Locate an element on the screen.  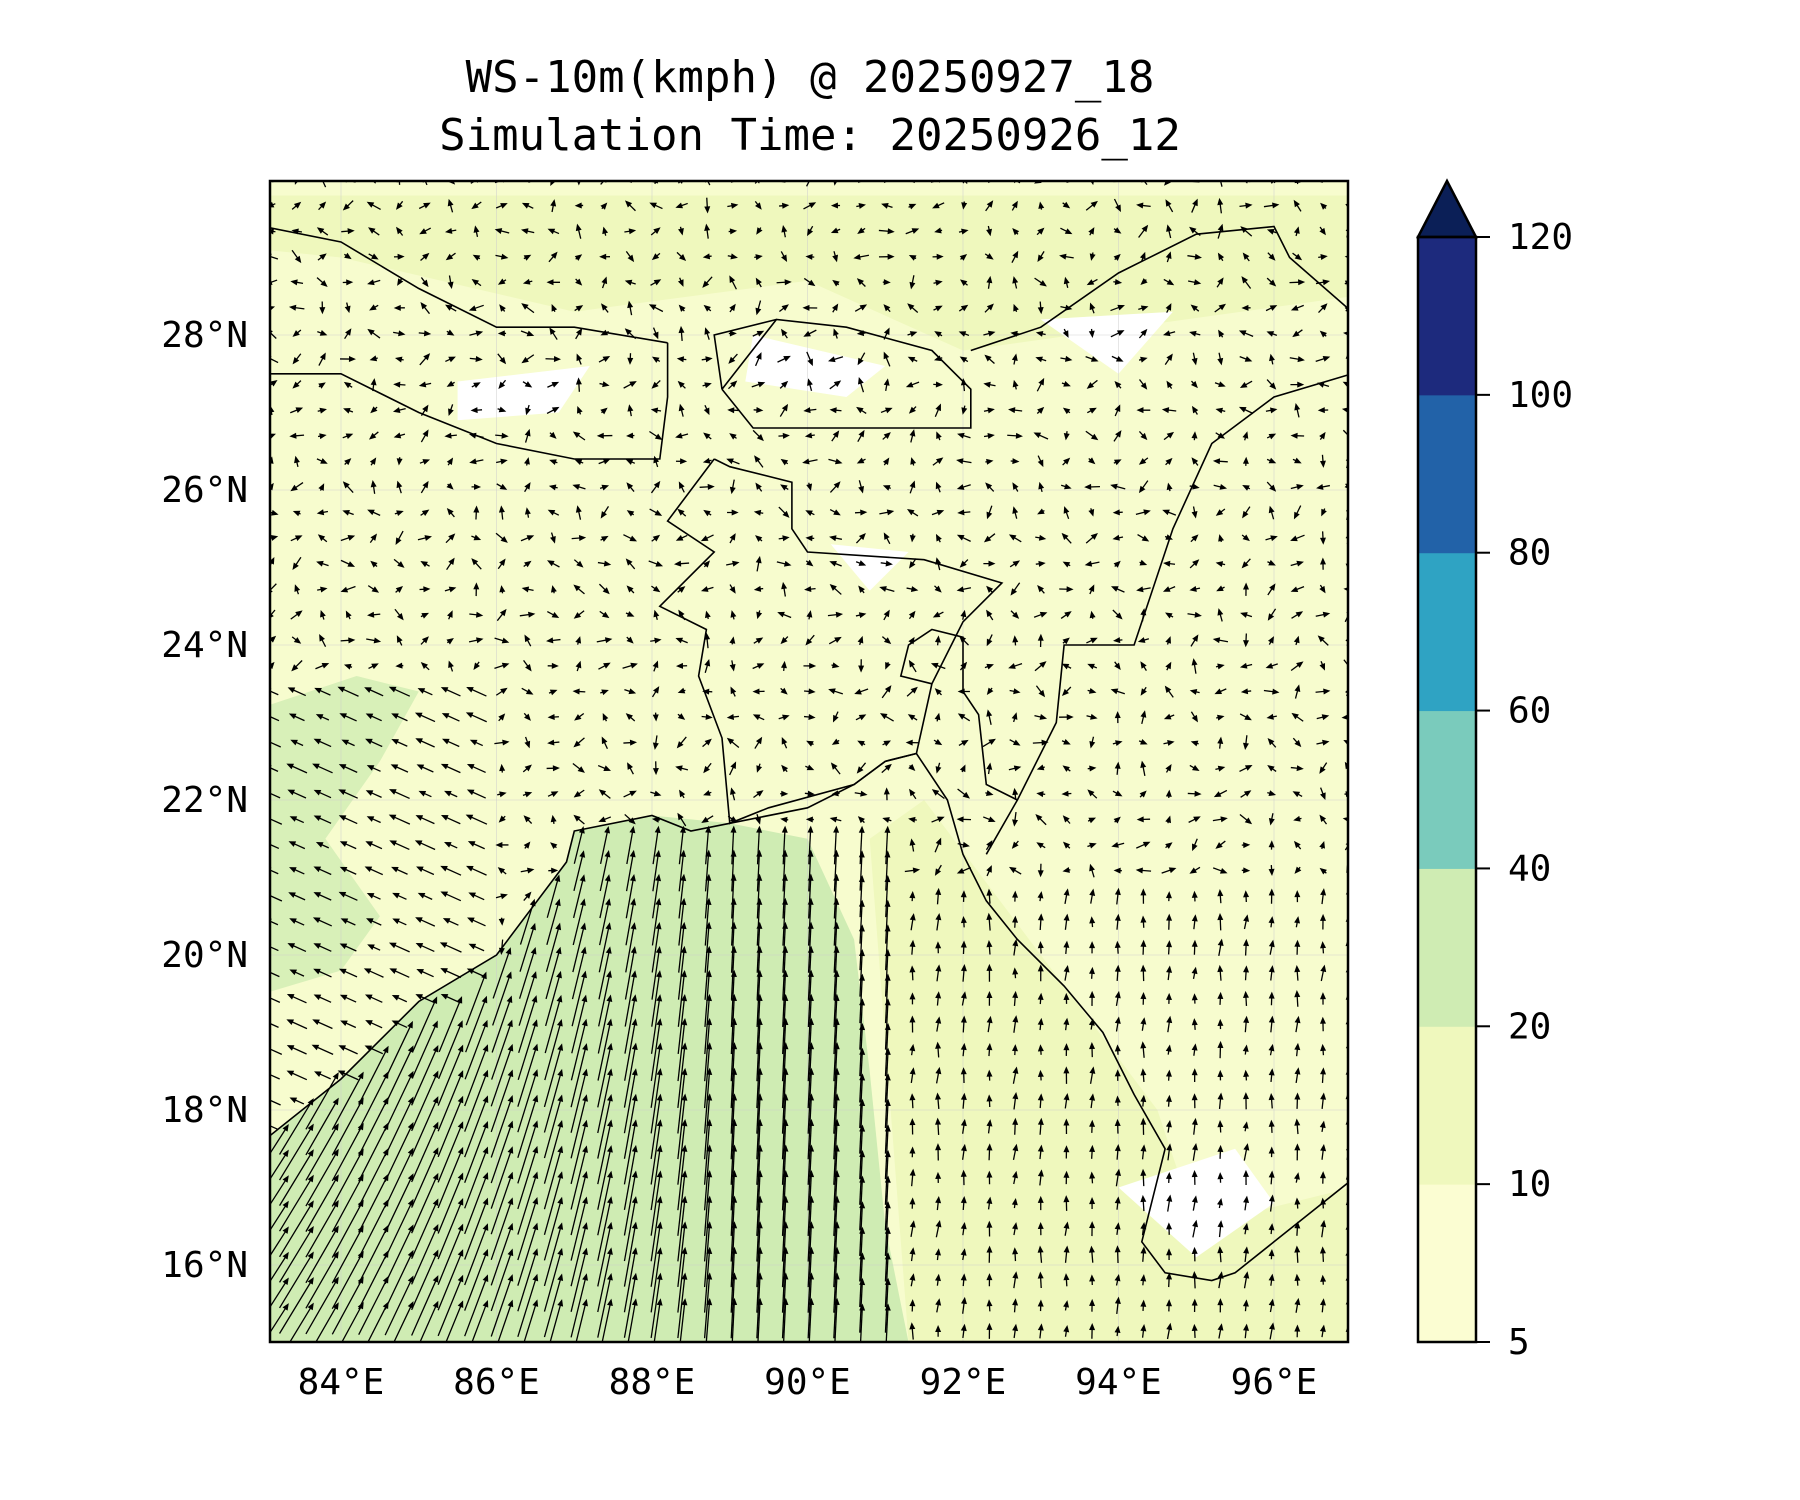
lon-tick-label: 94°E is located at coordinates (1118, 1382).